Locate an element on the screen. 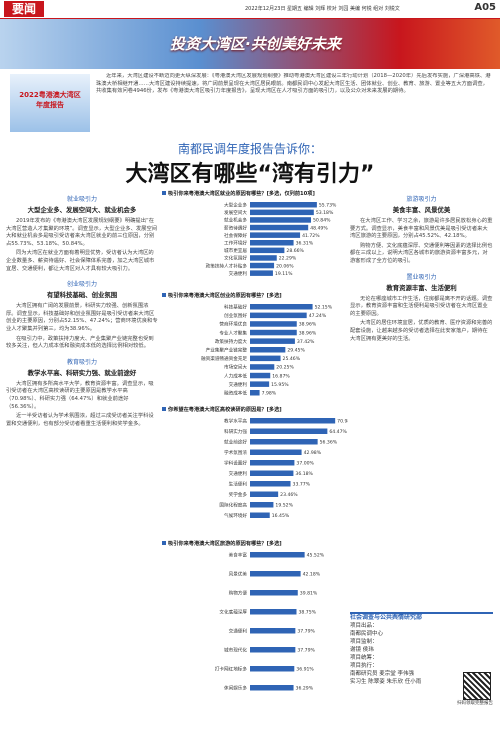 Image resolution: width=500 pixels, height=750 pixels. banner: 投资大湾区·共创美好未来 is located at coordinates (250, 44).